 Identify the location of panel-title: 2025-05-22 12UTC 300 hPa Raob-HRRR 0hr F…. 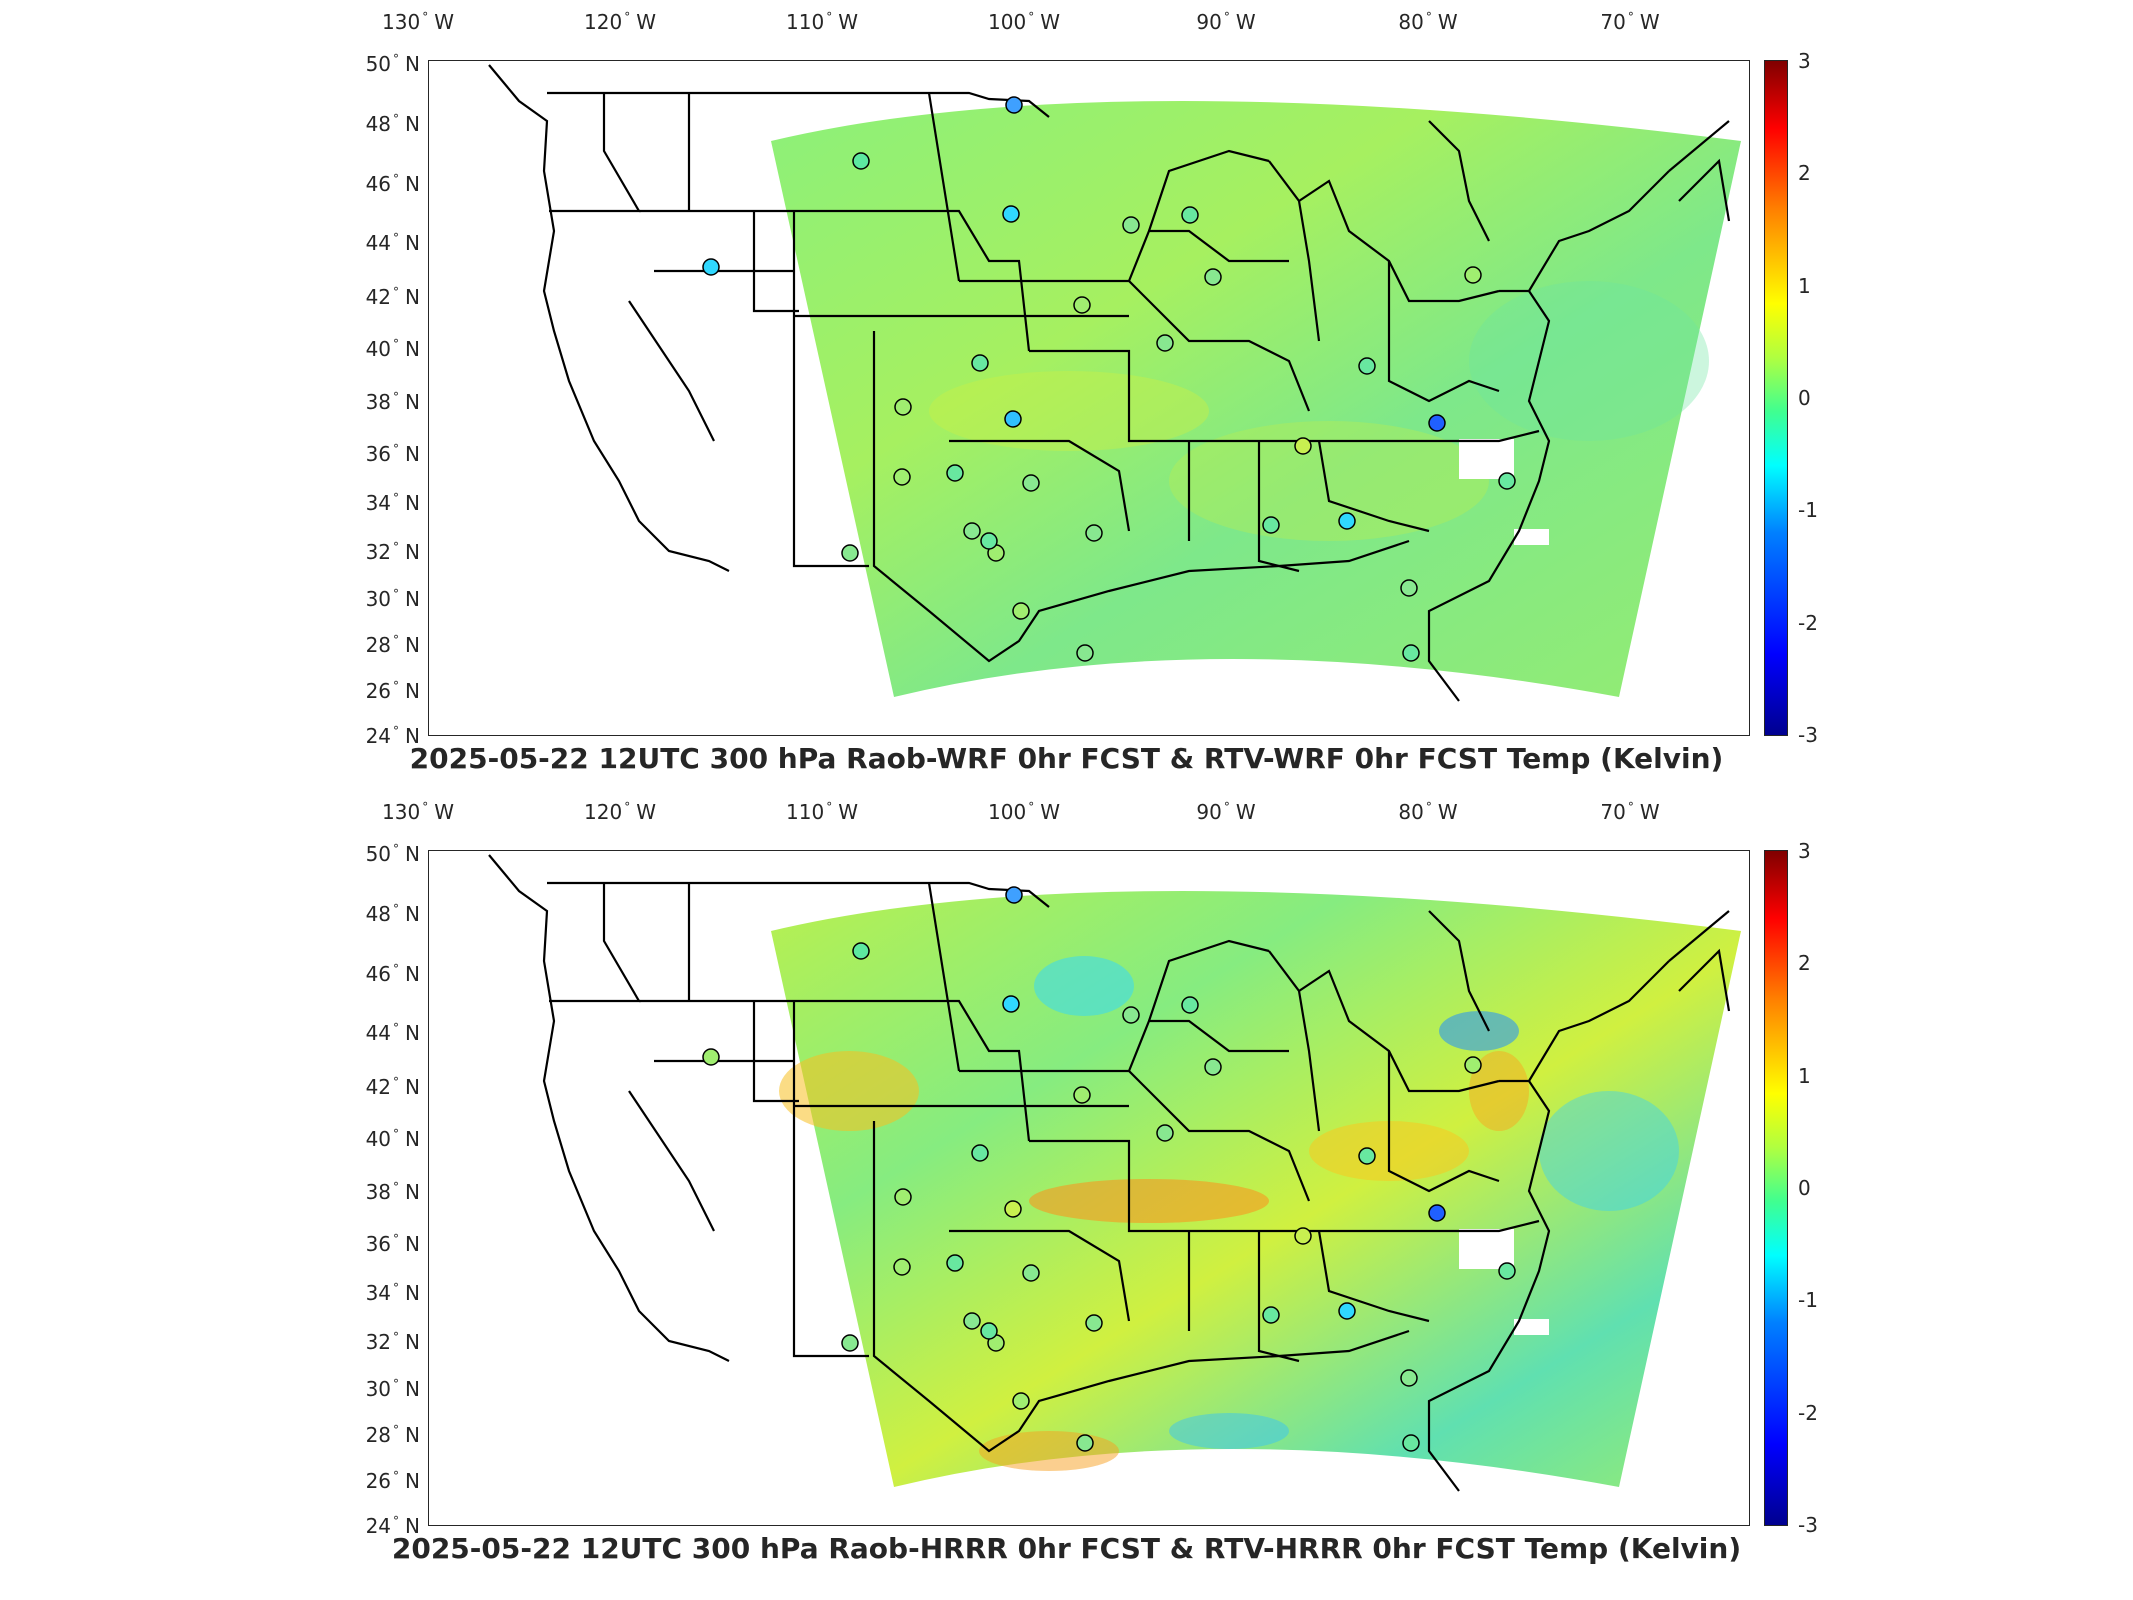
(1066, 1548).